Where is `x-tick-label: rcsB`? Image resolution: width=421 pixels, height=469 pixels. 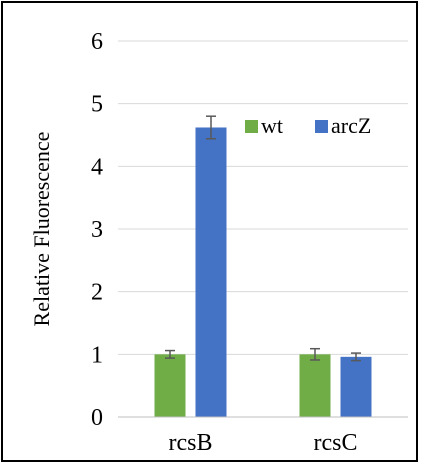
x-tick-label: rcsB is located at coordinates (191, 443).